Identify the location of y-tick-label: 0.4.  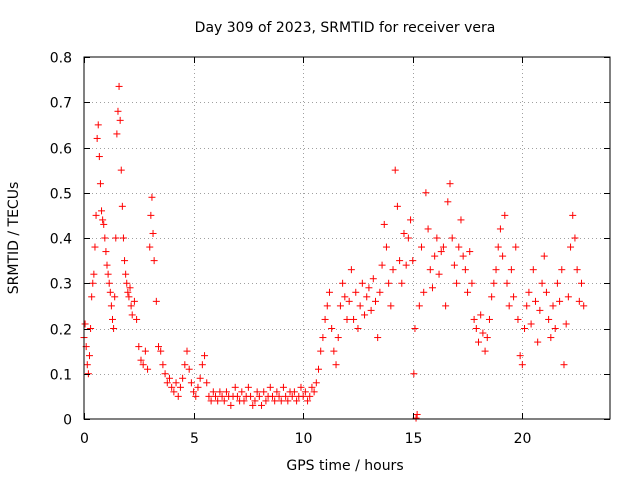
(61, 240).